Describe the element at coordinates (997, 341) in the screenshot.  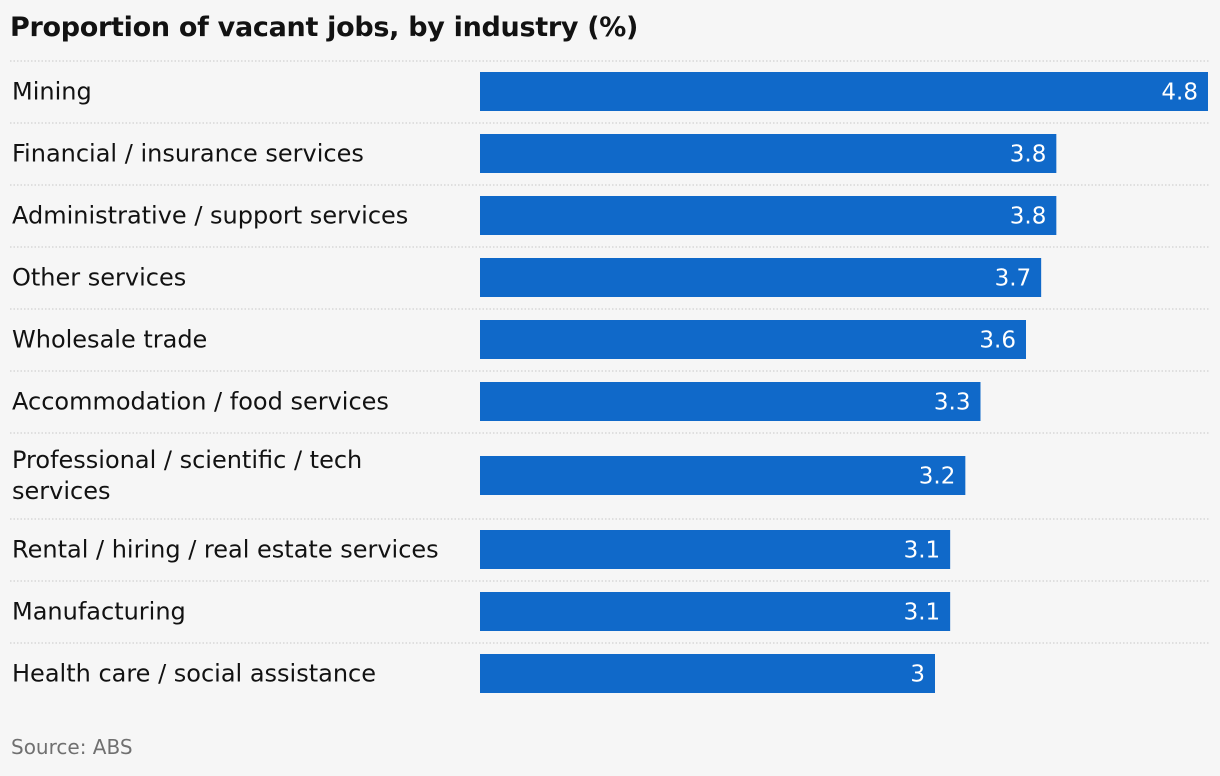
I see `bar-value-label: 3.6` at that location.